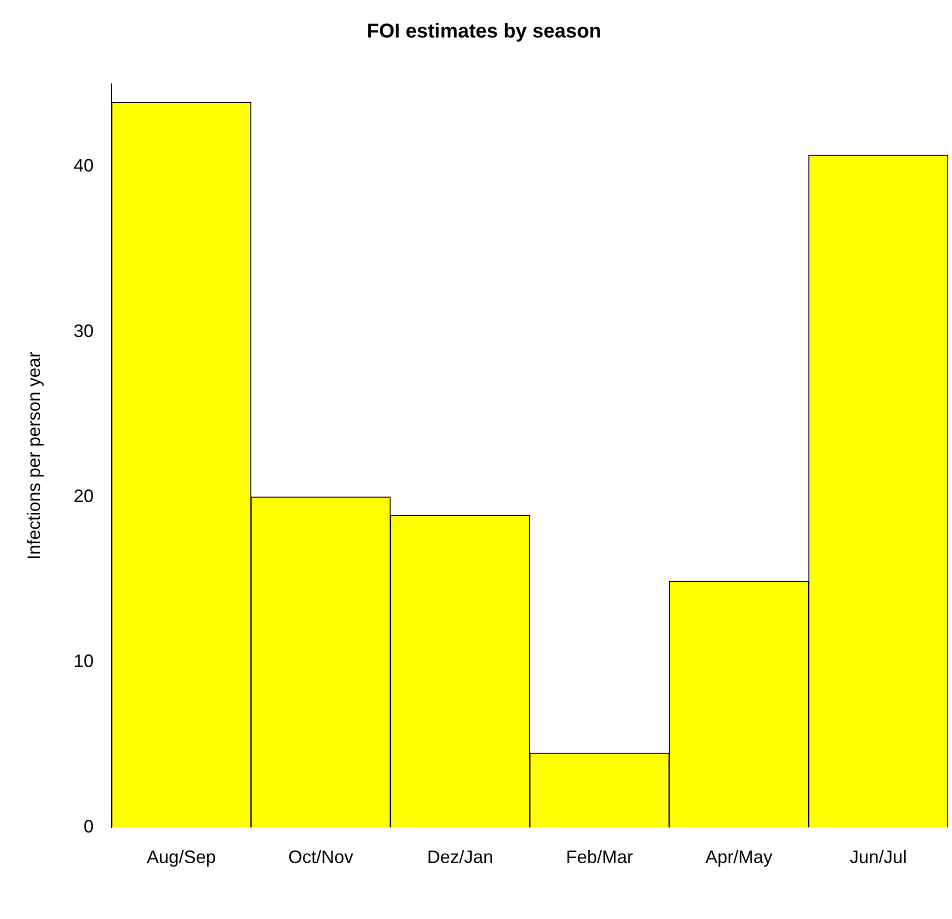 This screenshot has width=952, height=919. What do you see at coordinates (89, 826) in the screenshot?
I see `y-tick-label: 0` at bounding box center [89, 826].